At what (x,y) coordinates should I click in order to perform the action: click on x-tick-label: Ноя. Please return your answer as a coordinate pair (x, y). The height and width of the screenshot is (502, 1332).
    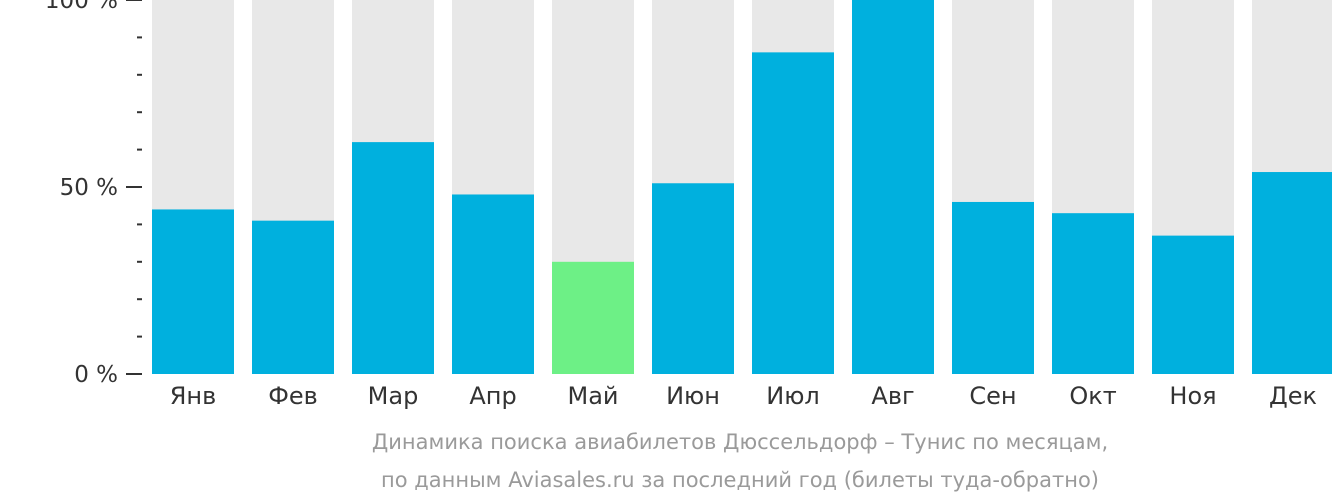
    Looking at the image, I should click on (1192, 396).